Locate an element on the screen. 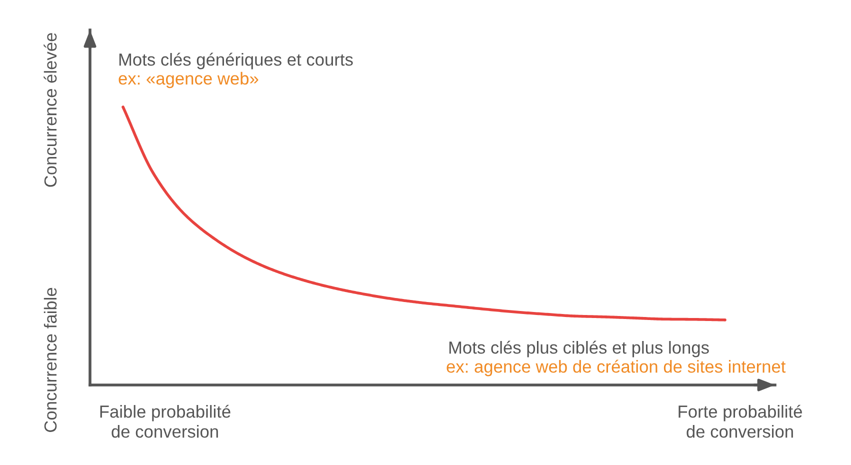 The height and width of the screenshot is (465, 851). annotation: Mots clés plus ciblés et plus longs is located at coordinates (579, 349).